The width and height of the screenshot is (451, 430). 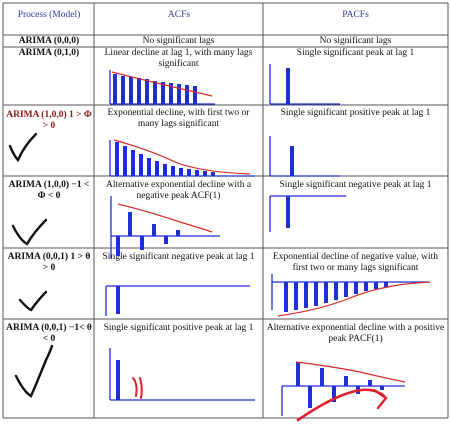 What do you see at coordinates (355, 53) in the screenshot?
I see `row-1-pacf: Single significant peak at lag 1` at bounding box center [355, 53].